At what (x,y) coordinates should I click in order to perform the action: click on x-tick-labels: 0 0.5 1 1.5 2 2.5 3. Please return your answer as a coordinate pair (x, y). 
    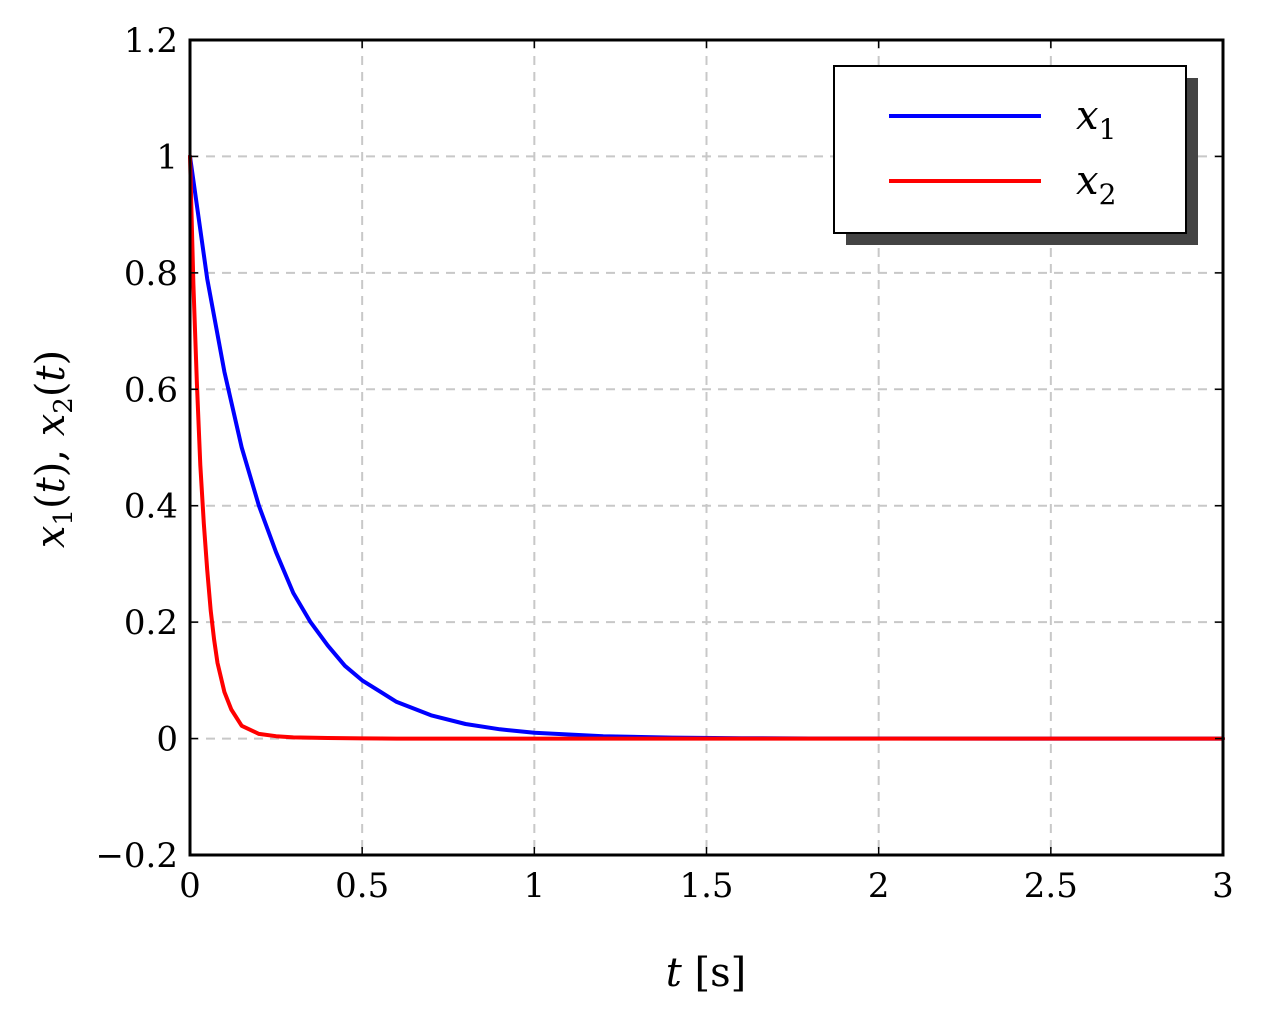
    Looking at the image, I should click on (706, 886).